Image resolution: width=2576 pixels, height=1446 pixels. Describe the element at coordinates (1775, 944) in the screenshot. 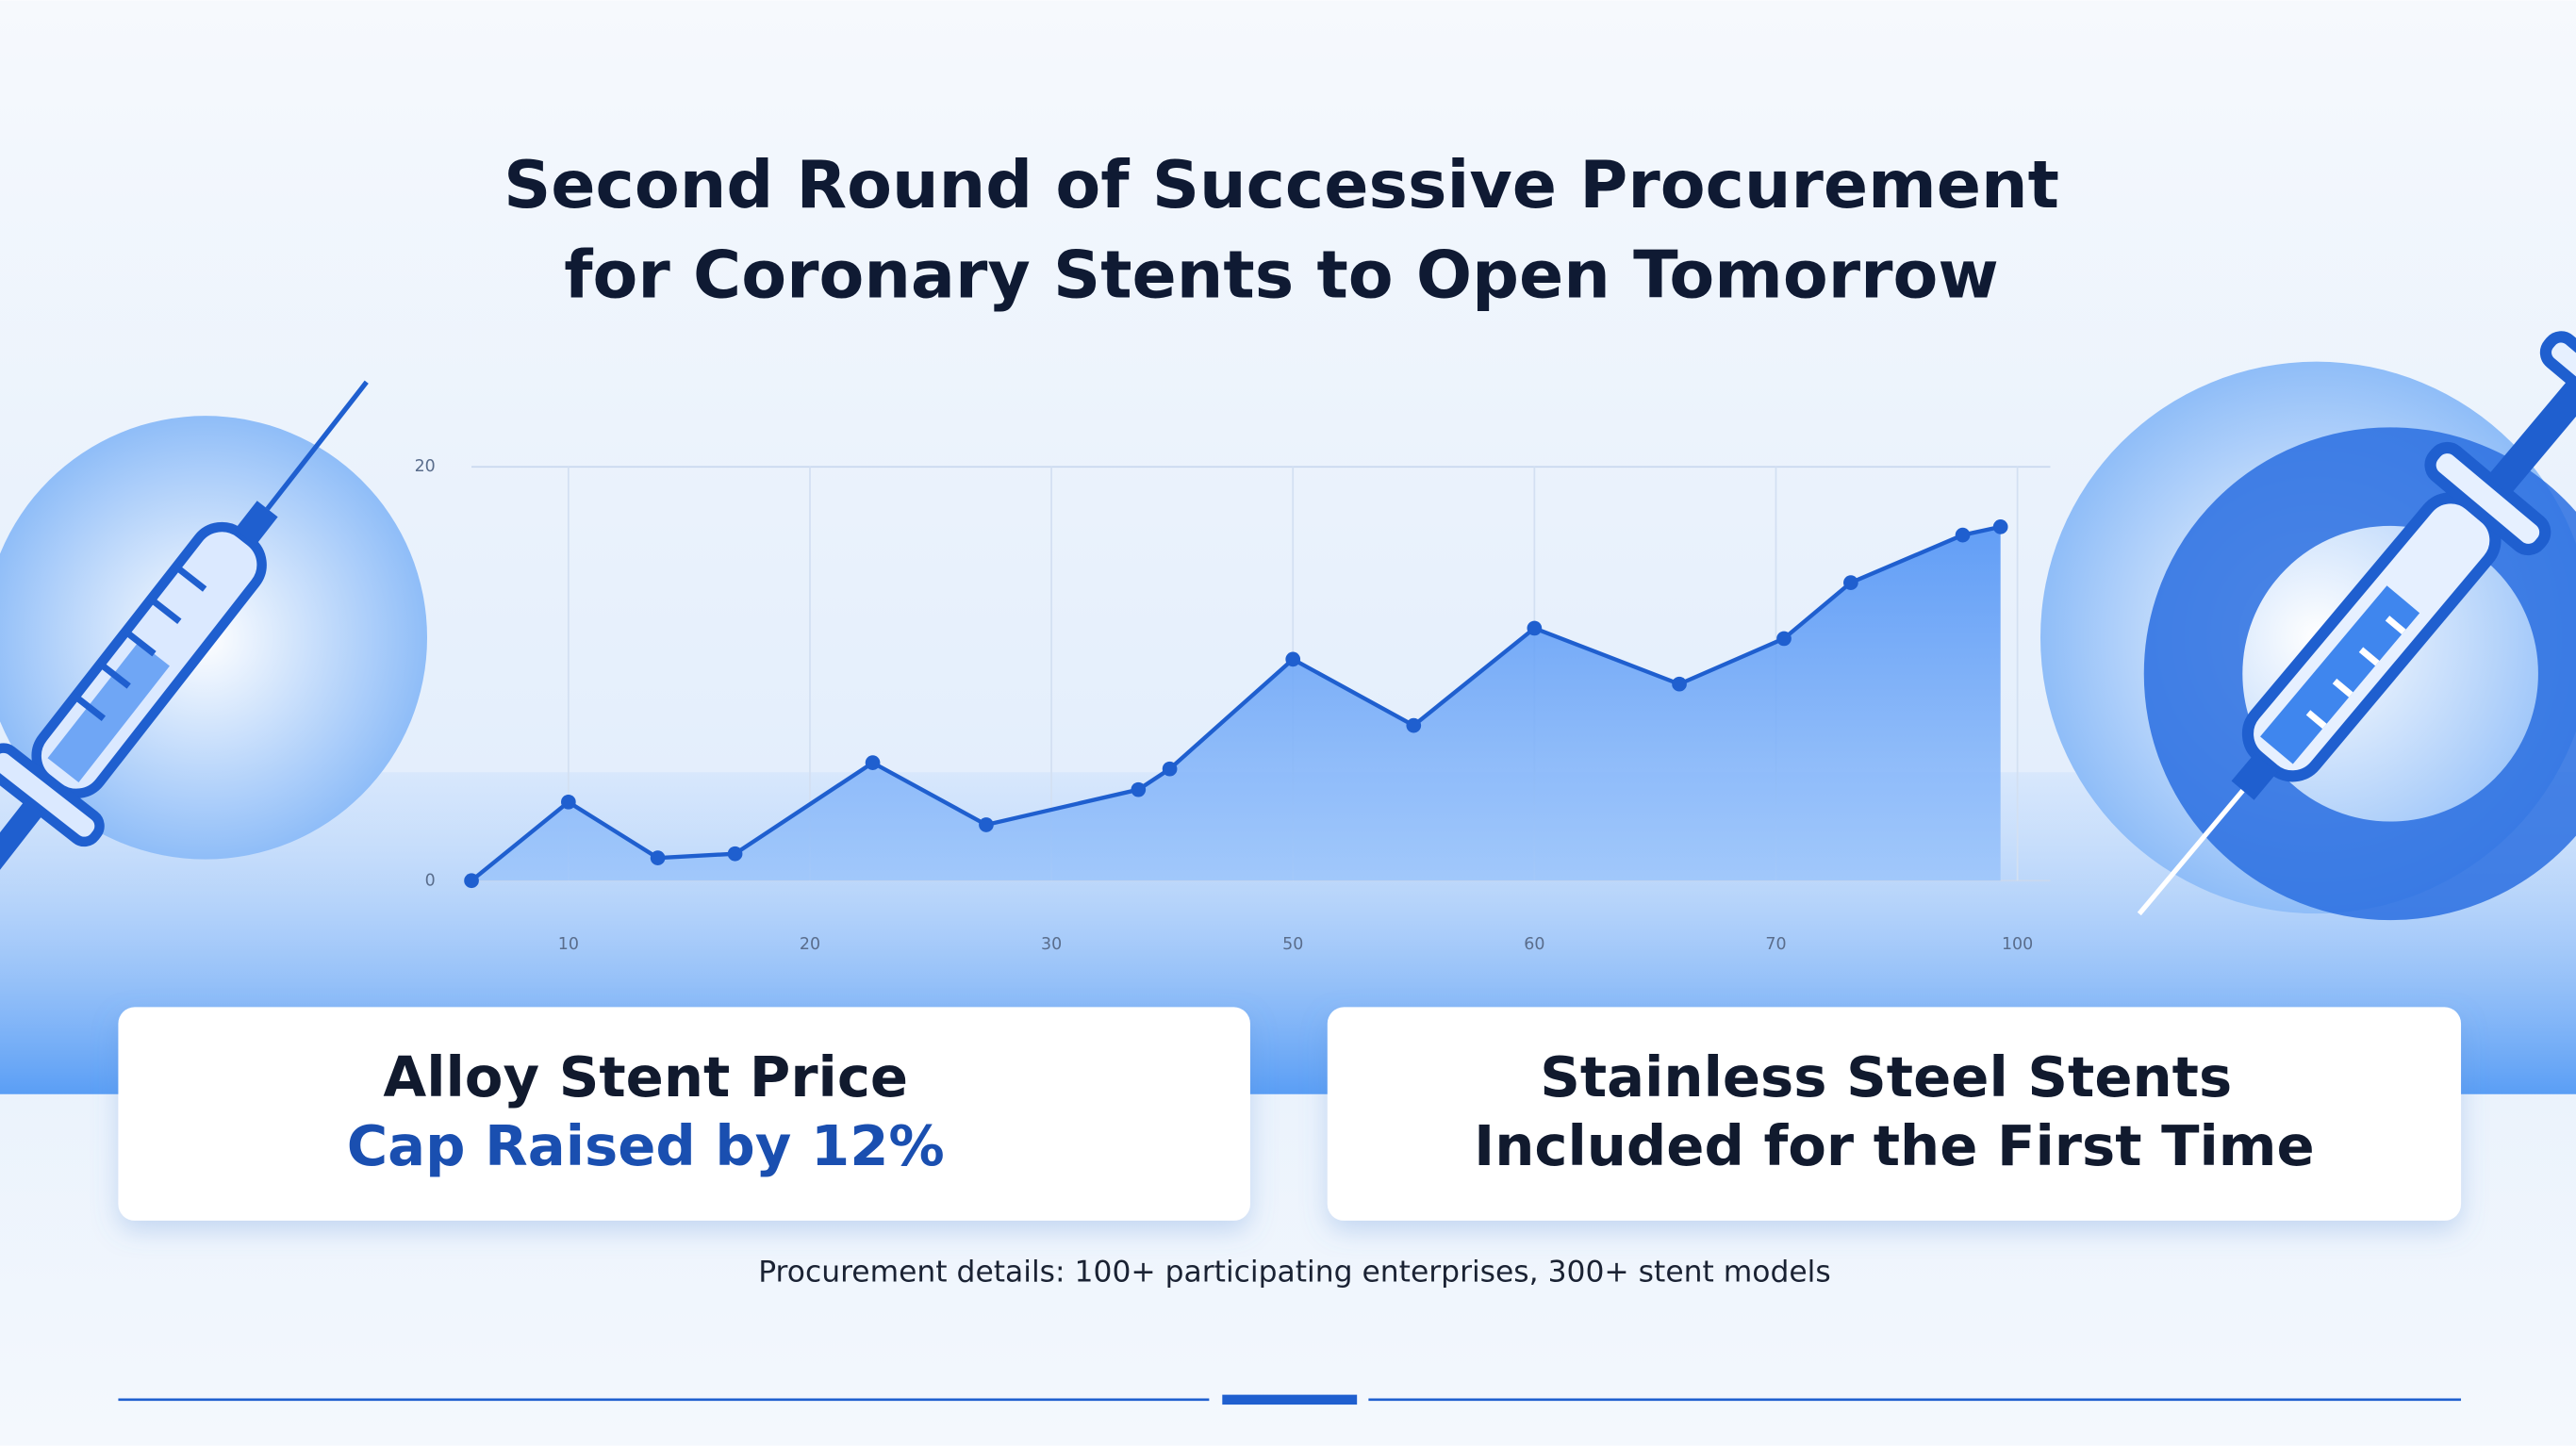

I see `x-tick-label: 70` at that location.